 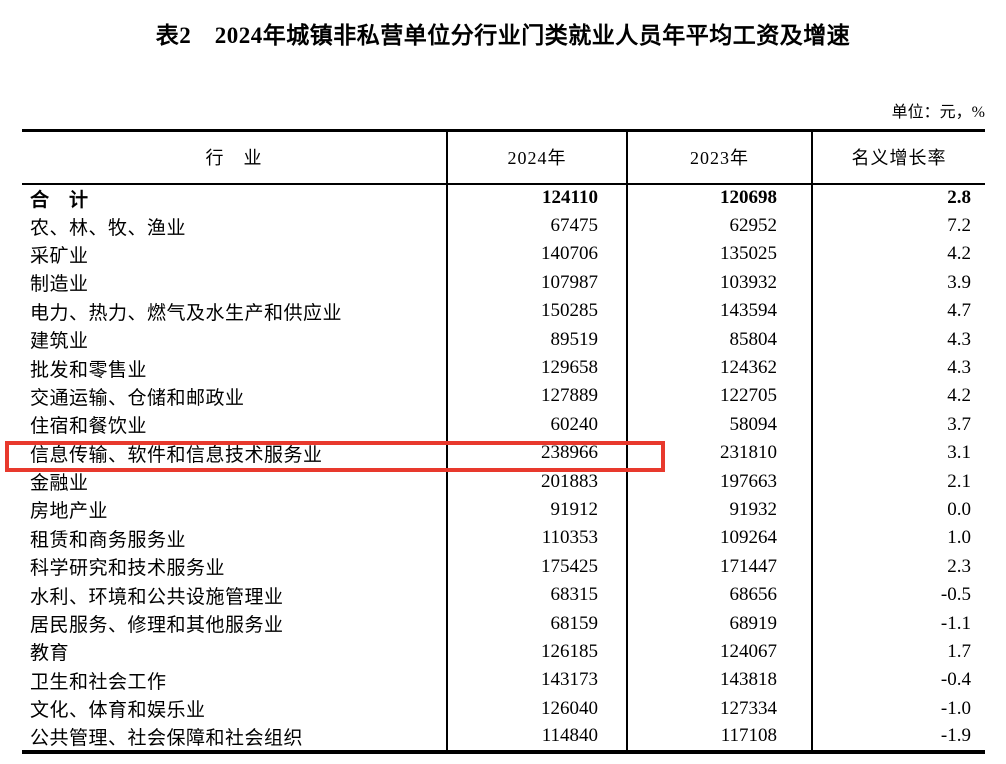 I want to click on value-2024-cell: 140706, so click(x=536, y=254).